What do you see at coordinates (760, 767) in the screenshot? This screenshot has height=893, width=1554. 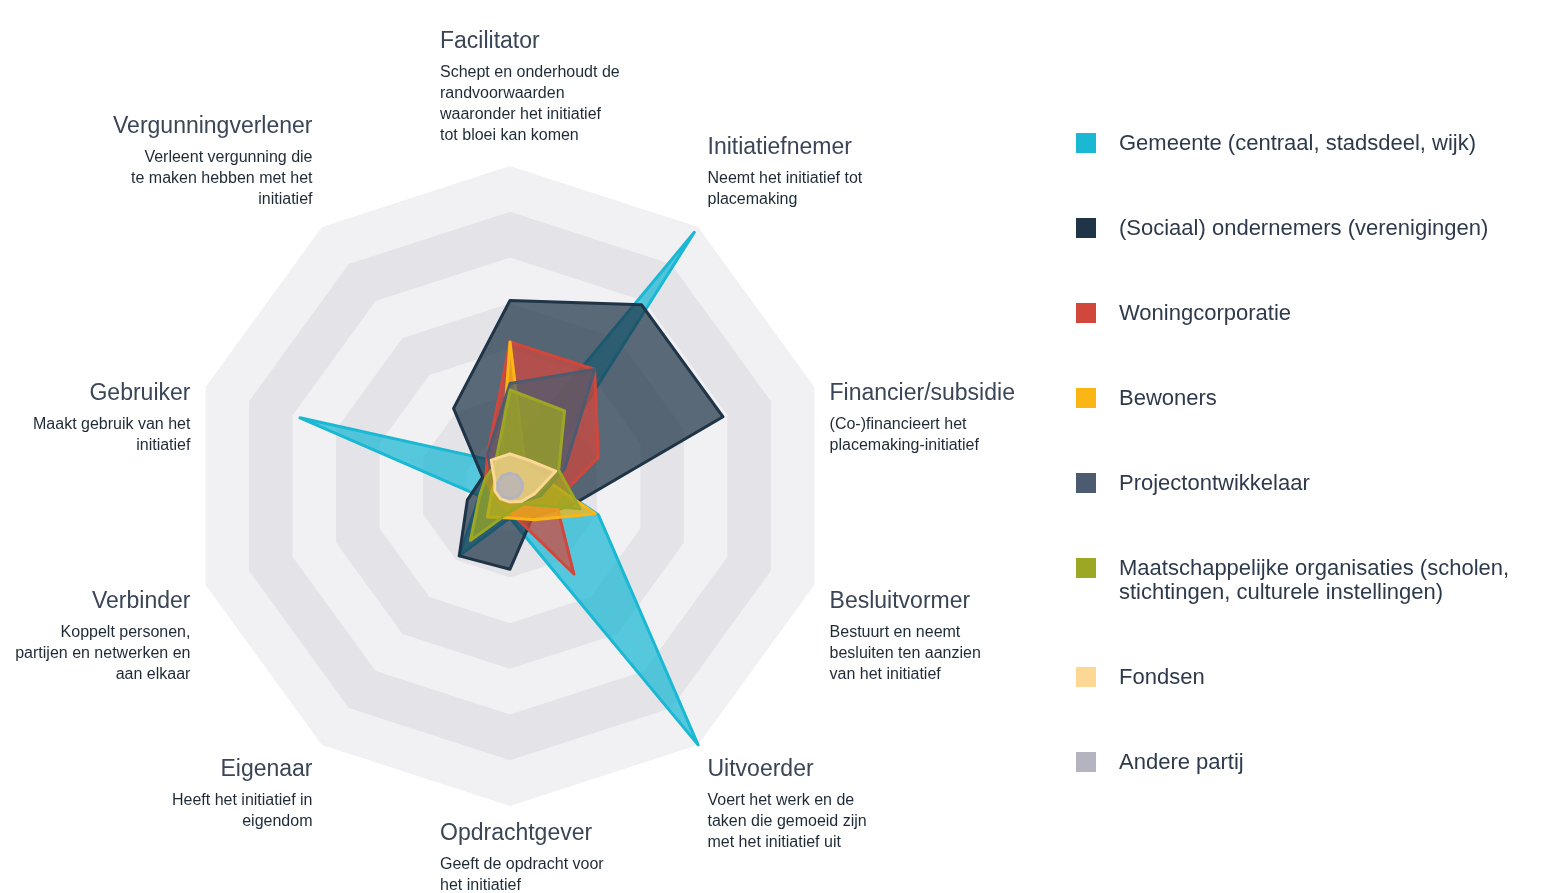 I see `spoke-label: Uitvoerder` at bounding box center [760, 767].